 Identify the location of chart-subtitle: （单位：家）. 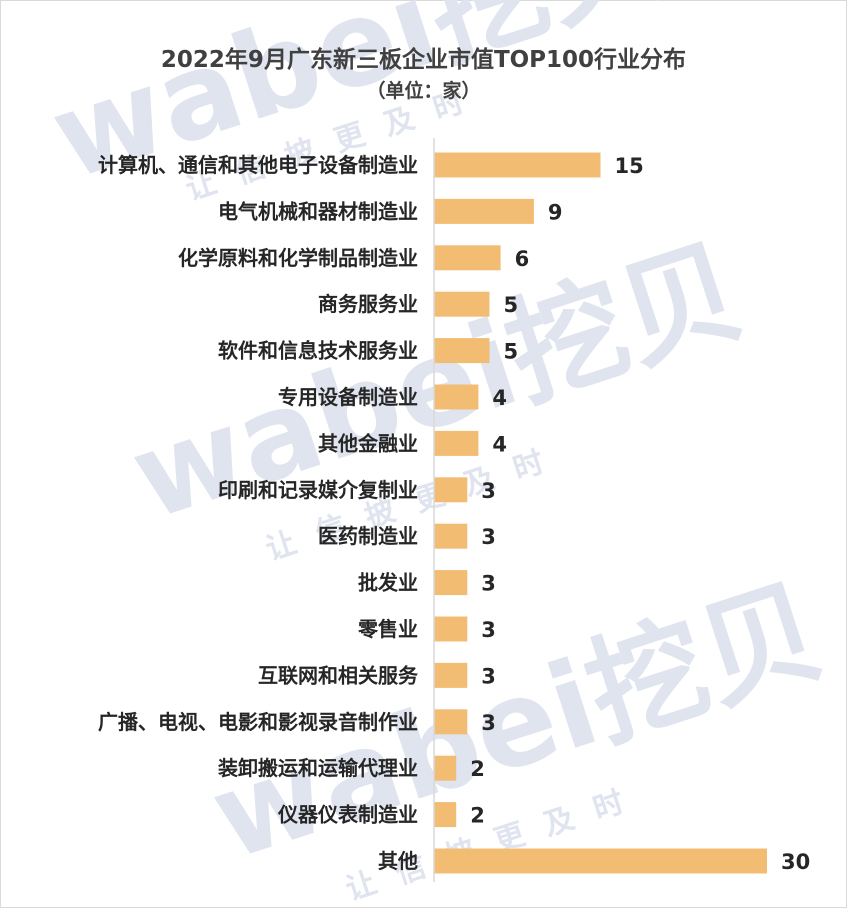
(423, 91).